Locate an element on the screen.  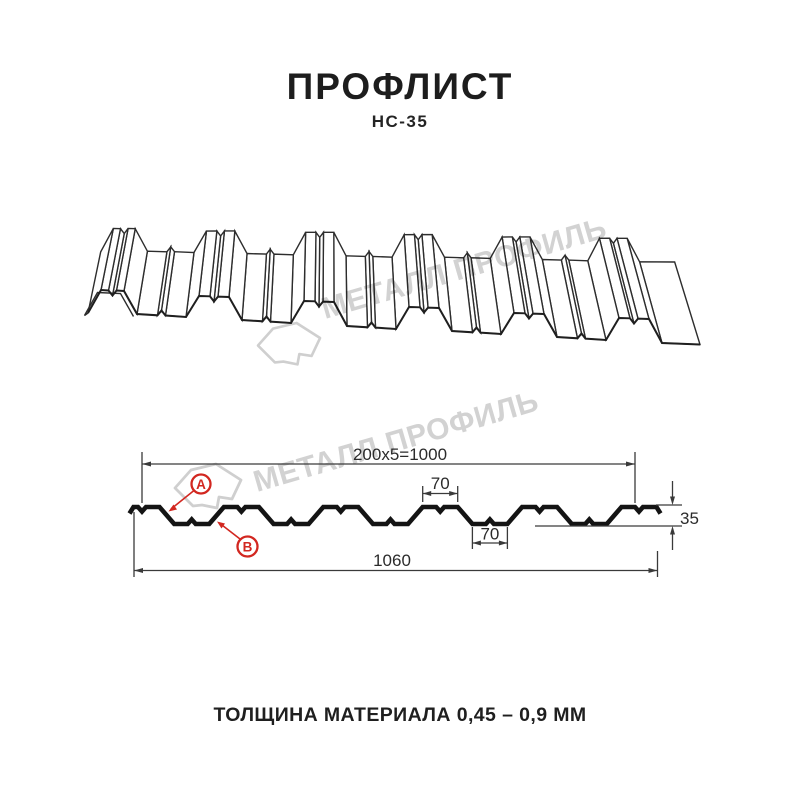
callout-a-circle is located at coordinates (201, 484).